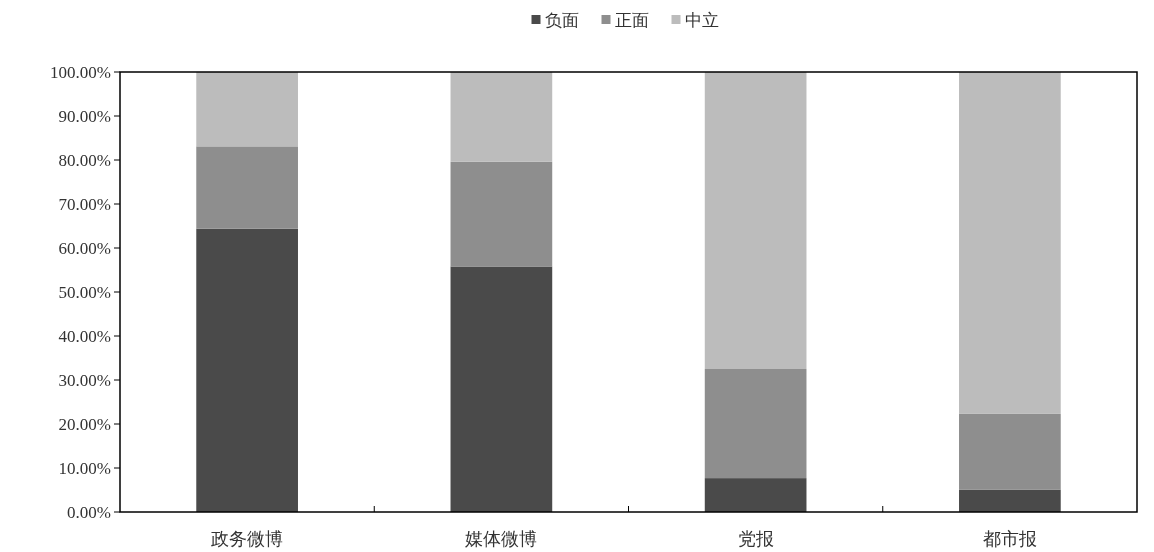 The width and height of the screenshot is (1154, 552). I want to click on x-tick-label: 党报, so click(755, 539).